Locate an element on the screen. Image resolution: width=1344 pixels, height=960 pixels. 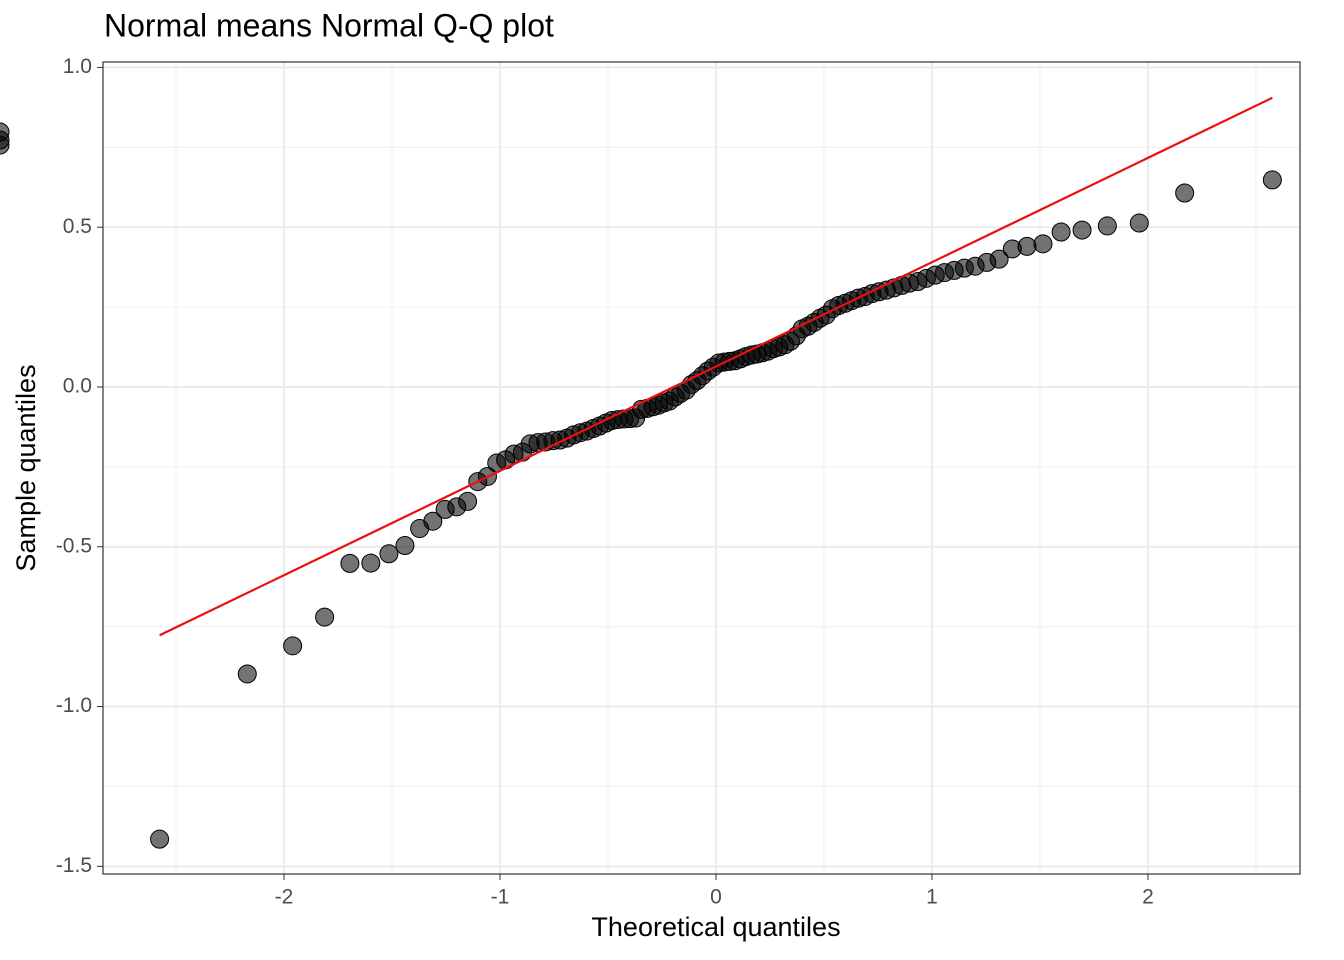
y-tick-label: 0.0 is located at coordinates (77, 386).